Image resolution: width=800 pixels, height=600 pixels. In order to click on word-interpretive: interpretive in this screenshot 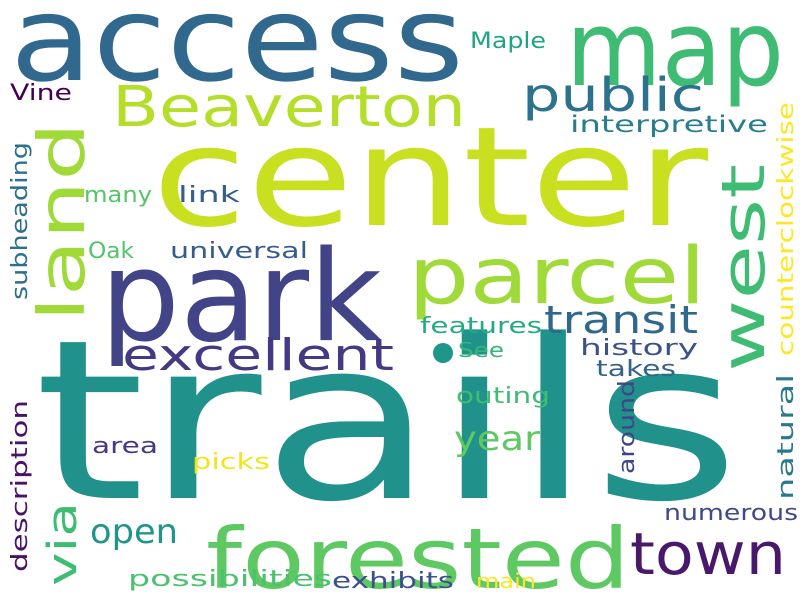, I will do `click(669, 125)`.